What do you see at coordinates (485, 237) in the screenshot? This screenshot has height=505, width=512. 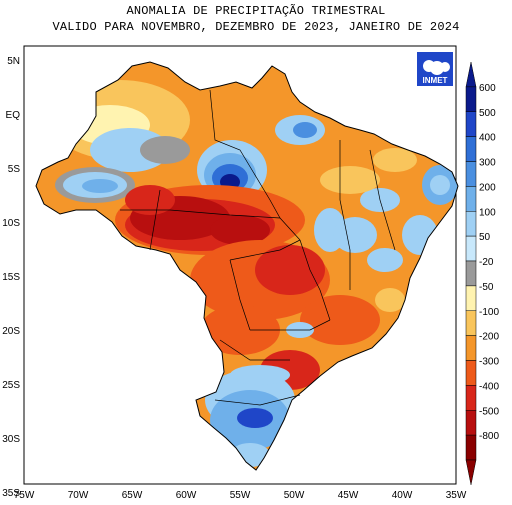 I see `legend-label: 50` at bounding box center [485, 237].